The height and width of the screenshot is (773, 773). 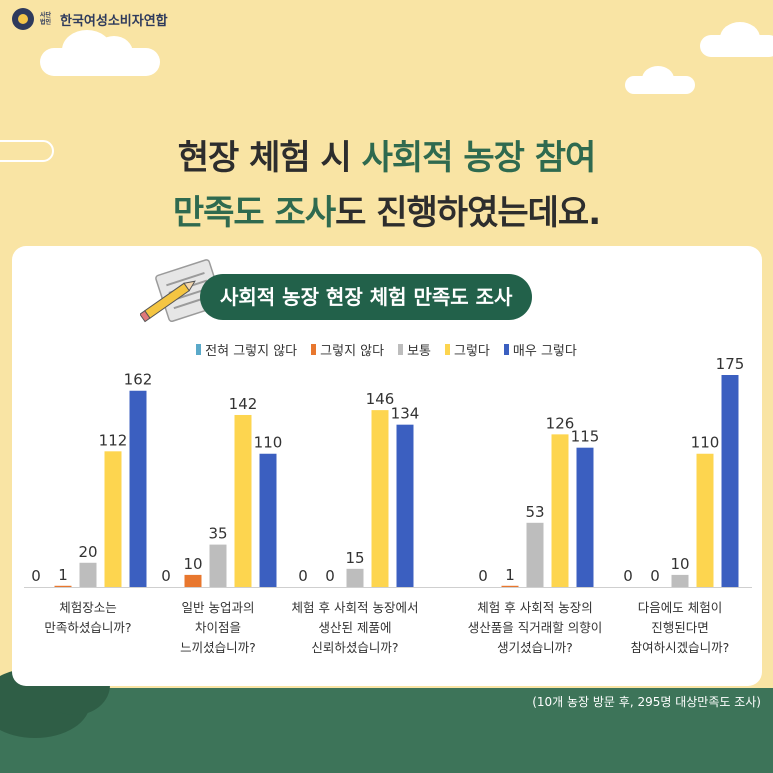 What do you see at coordinates (354, 558) in the screenshot?
I see `data-label-2-2: 15` at bounding box center [354, 558].